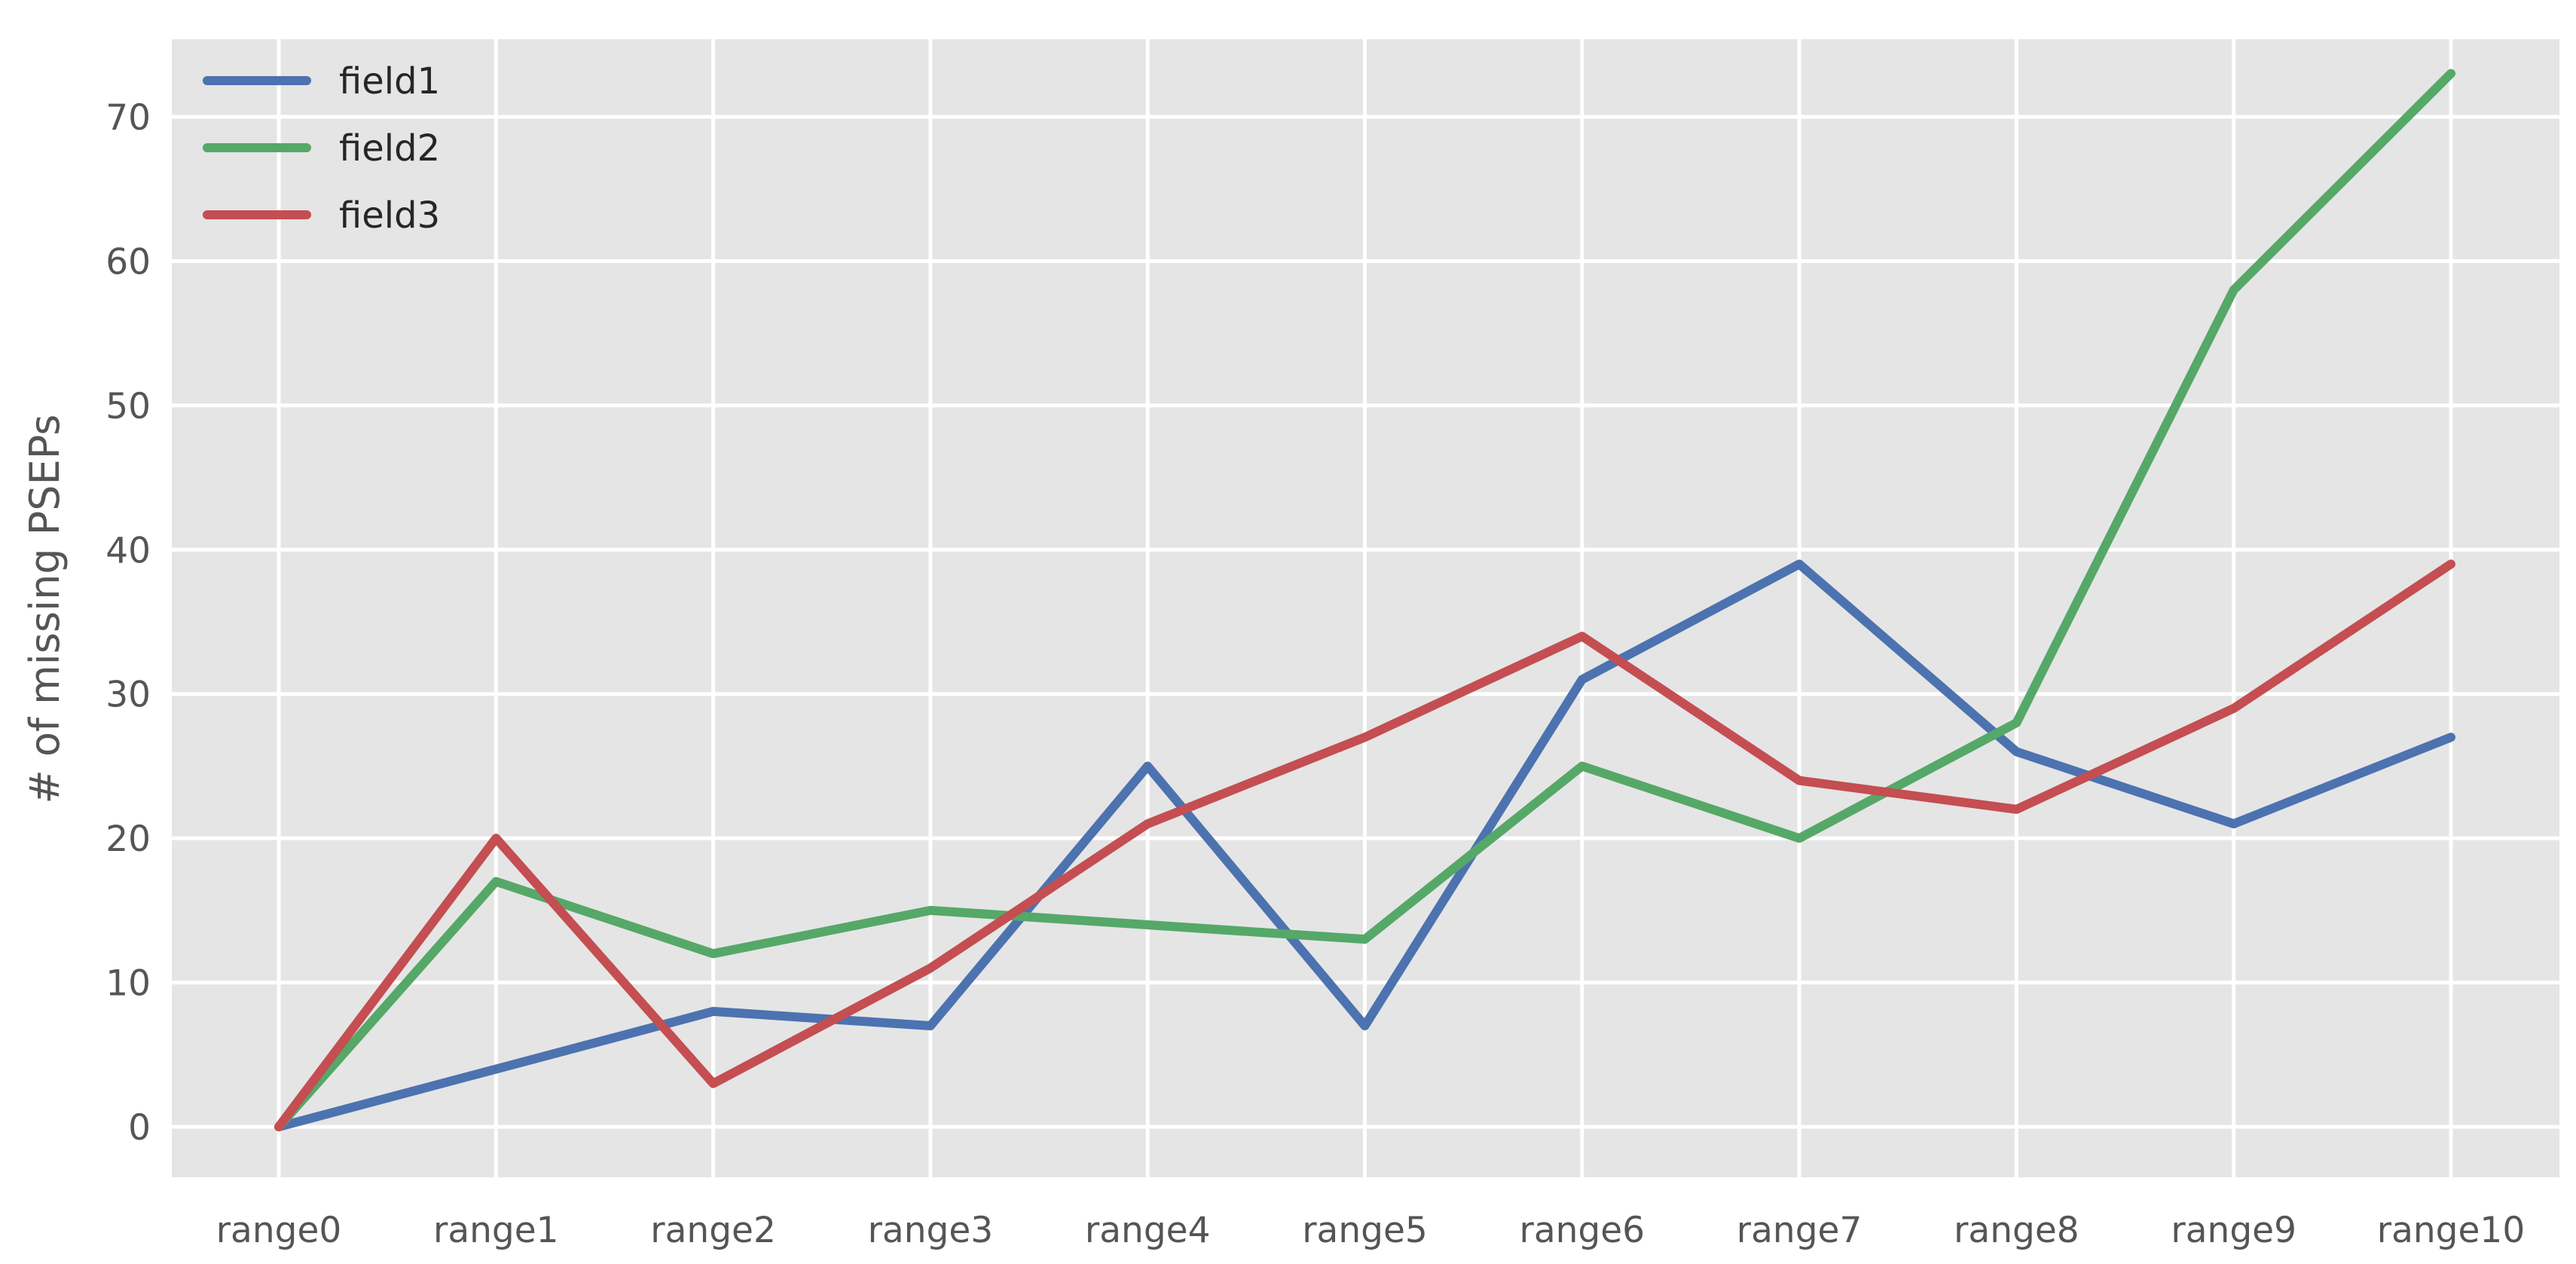  I want to click on x-tick-label: range0, so click(279, 1230).